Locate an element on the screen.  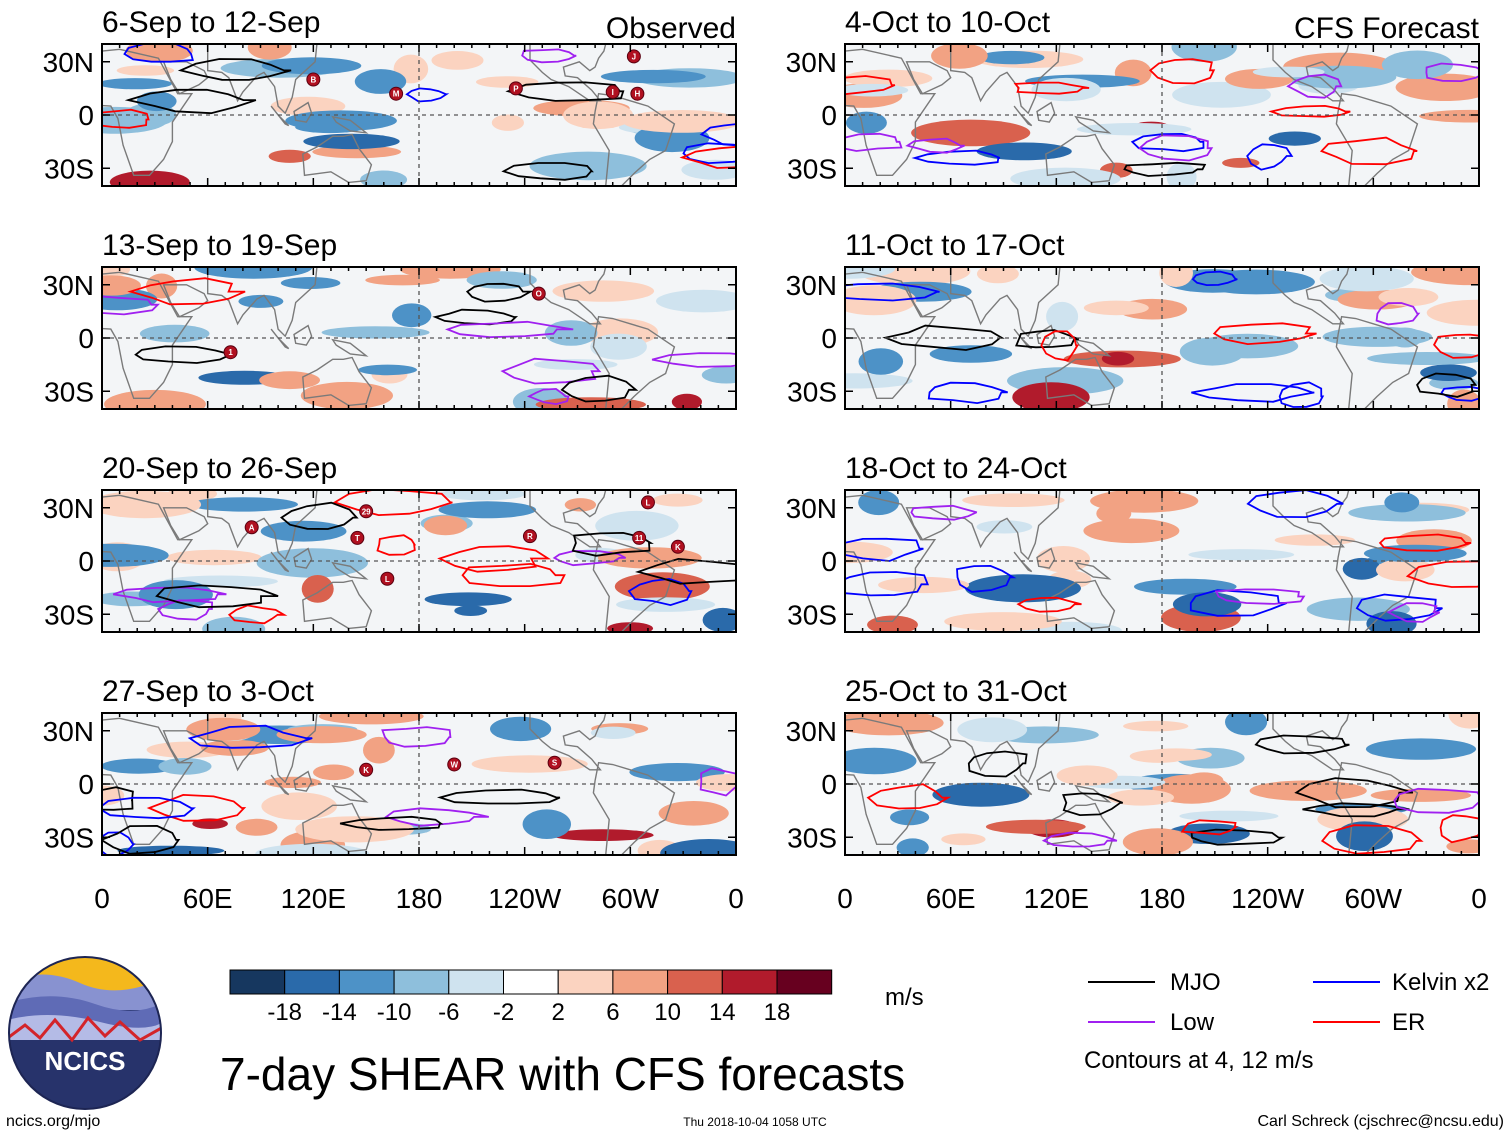
lat-tick-label: 30N is located at coordinates (68, 285).